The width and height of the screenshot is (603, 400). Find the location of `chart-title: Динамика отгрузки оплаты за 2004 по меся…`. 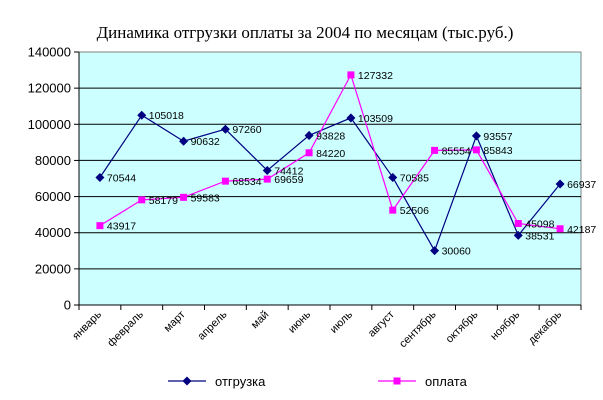

chart-title: Динамика отгрузки оплаты за 2004 по меся… is located at coordinates (305, 32).